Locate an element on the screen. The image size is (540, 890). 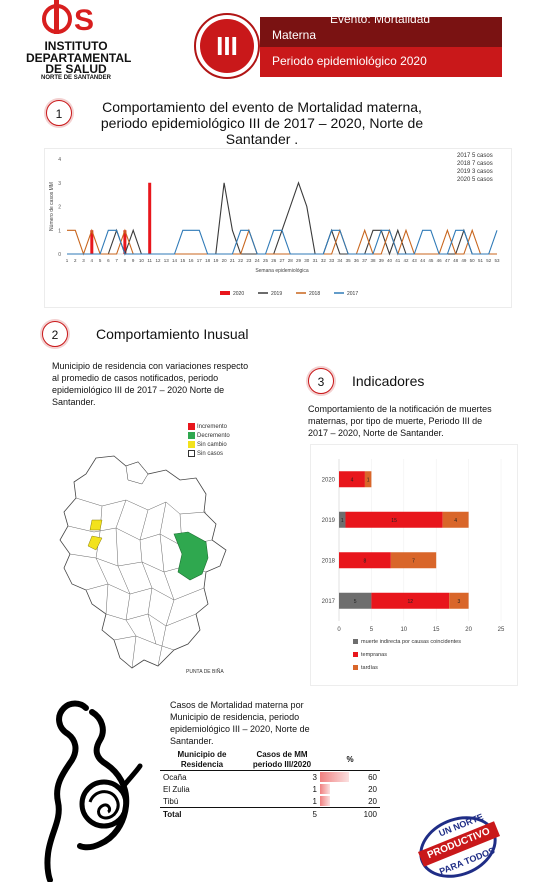
y-tick-label: 0 is located at coordinates (59, 255).